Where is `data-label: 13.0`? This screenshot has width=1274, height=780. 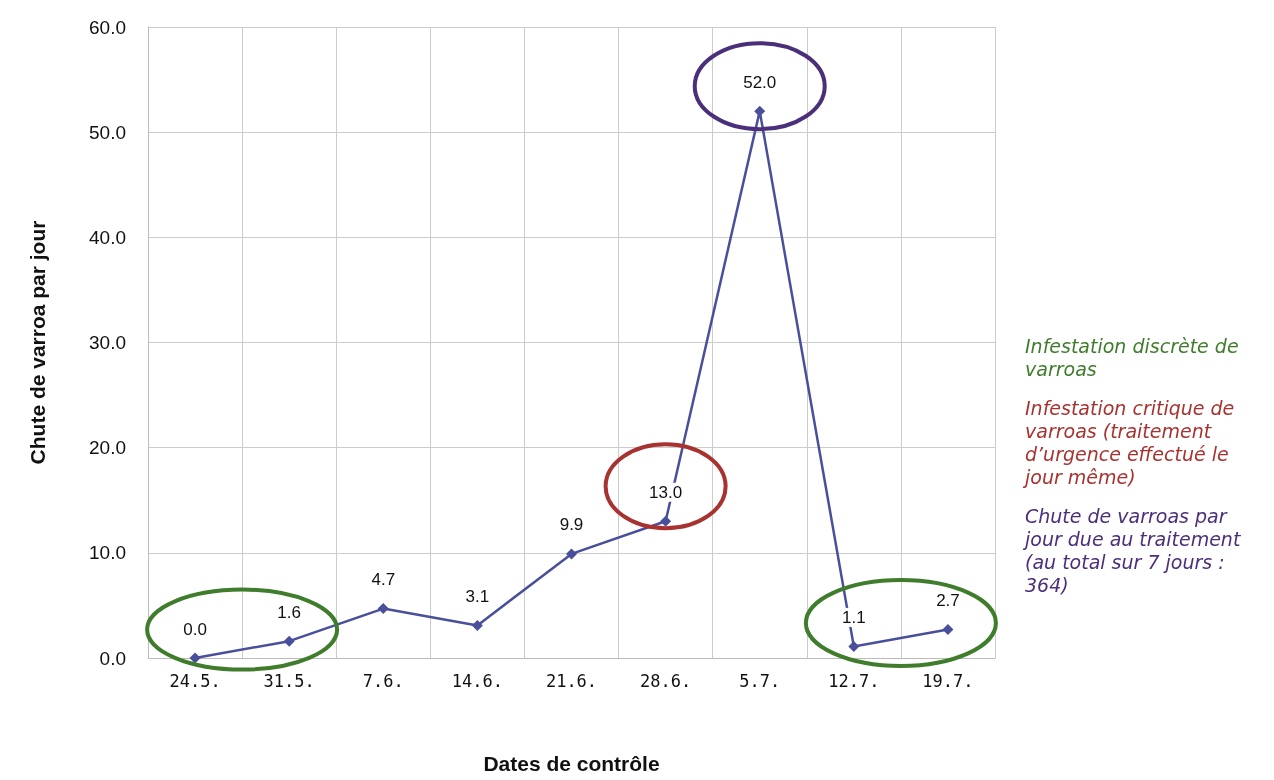
data-label: 13.0 is located at coordinates (666, 492).